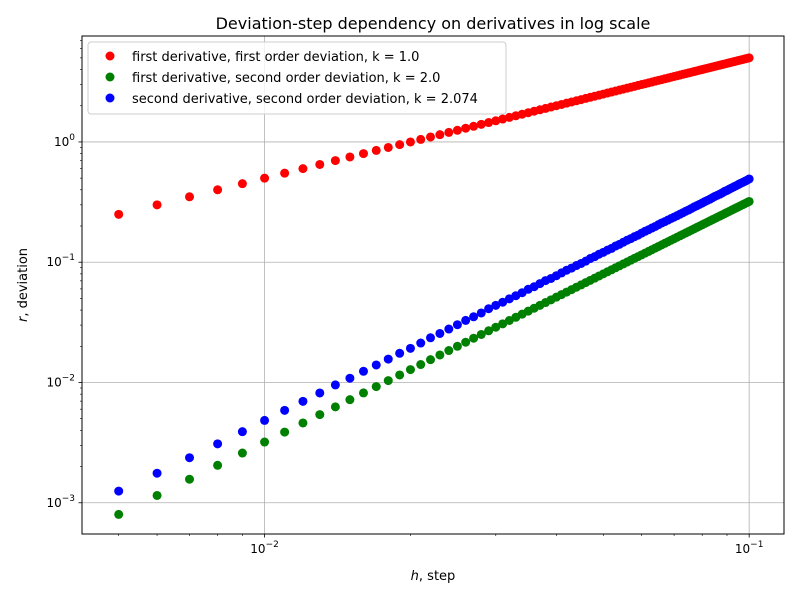 This screenshot has width=800, height=600. I want to click on y-tick-label: 10⁻², so click(60, 381).